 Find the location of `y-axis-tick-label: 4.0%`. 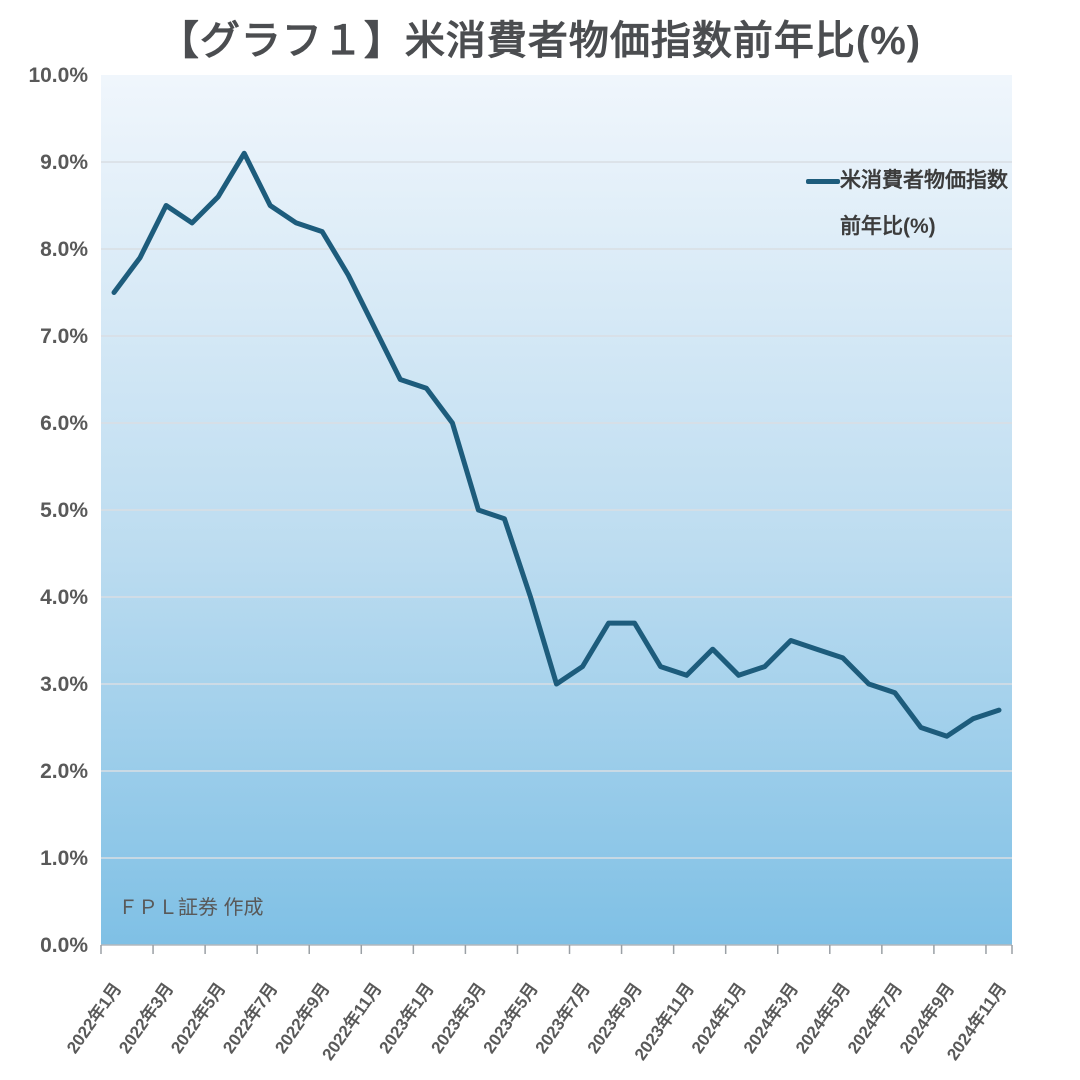

y-axis-tick-label: 4.0% is located at coordinates (64, 597).